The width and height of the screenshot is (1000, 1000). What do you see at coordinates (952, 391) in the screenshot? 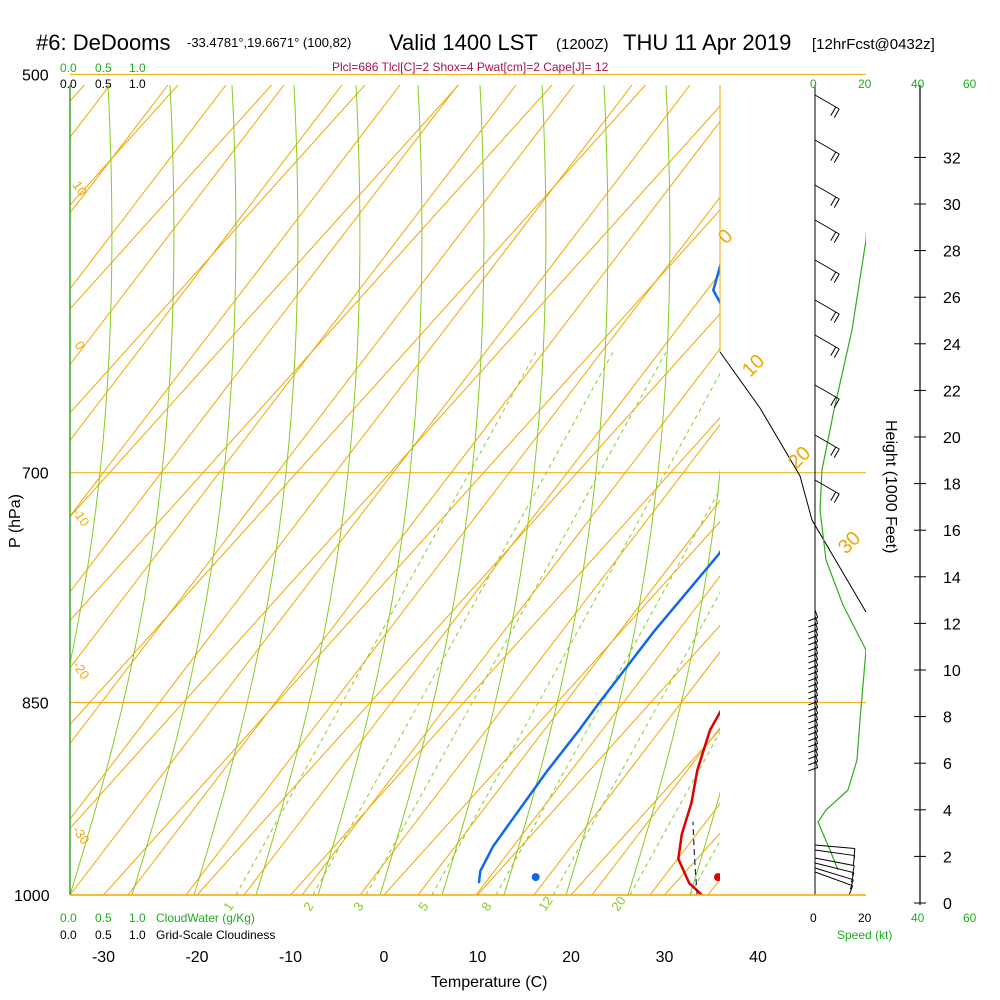
I see `height-tick-label: 22` at bounding box center [952, 391].